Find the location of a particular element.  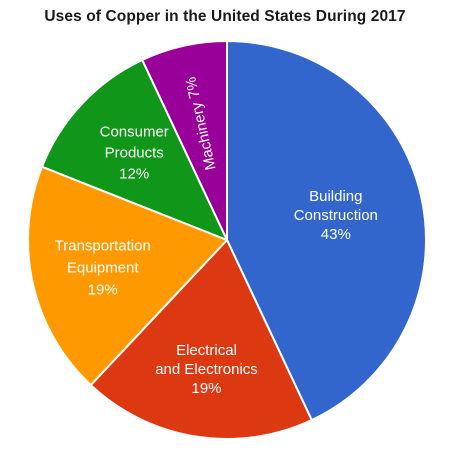

slice-label-line: Products is located at coordinates (134, 152).